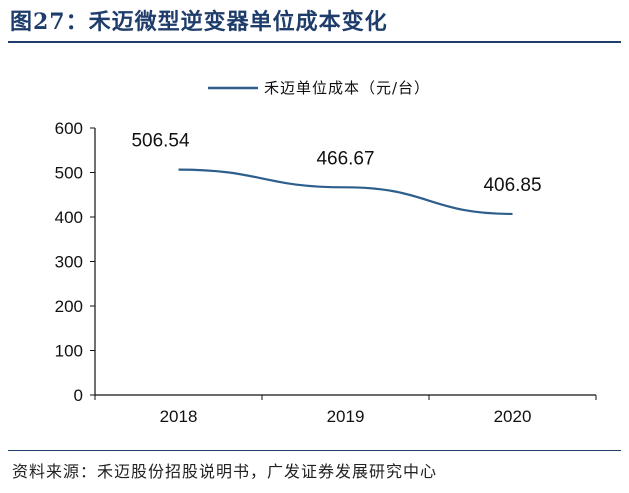 The height and width of the screenshot is (493, 629). I want to click on y-ticks: 0 100 200 300 400 500 600, so click(75, 262).